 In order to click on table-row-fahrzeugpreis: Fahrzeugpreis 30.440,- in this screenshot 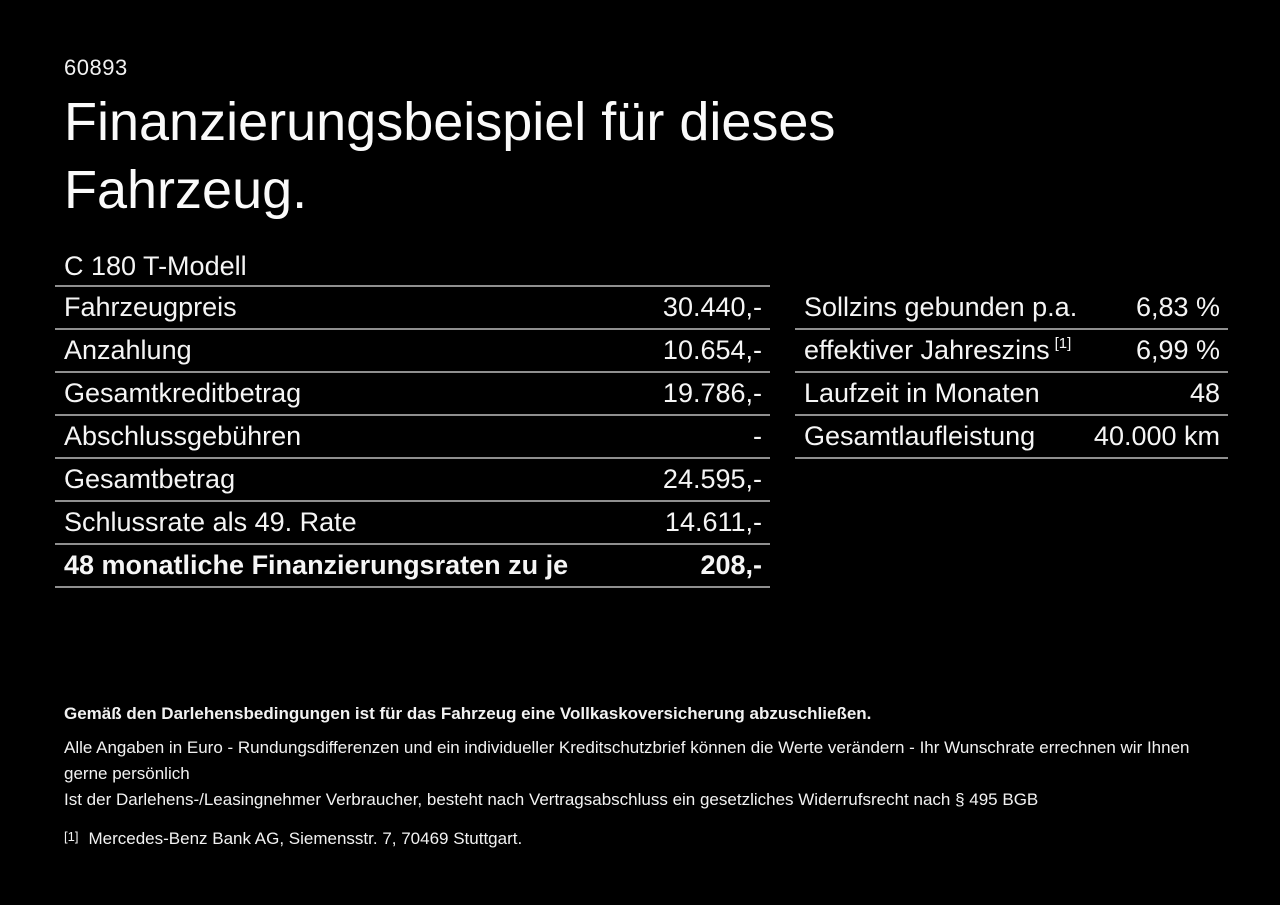, I will do `click(412, 308)`.